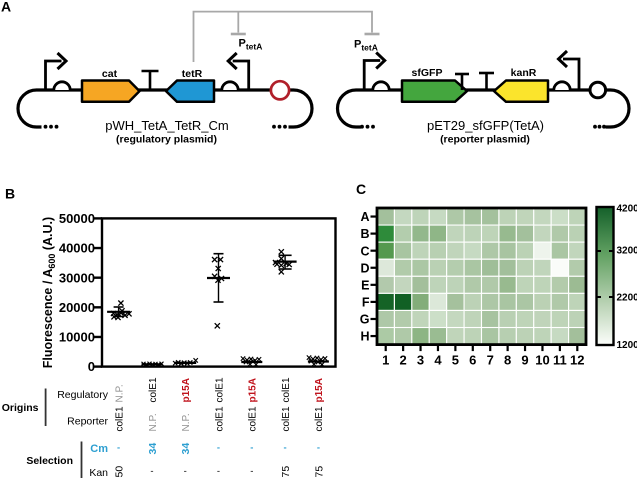  What do you see at coordinates (77, 337) in the screenshot?
I see `svg-text: 10000` at bounding box center [77, 337].